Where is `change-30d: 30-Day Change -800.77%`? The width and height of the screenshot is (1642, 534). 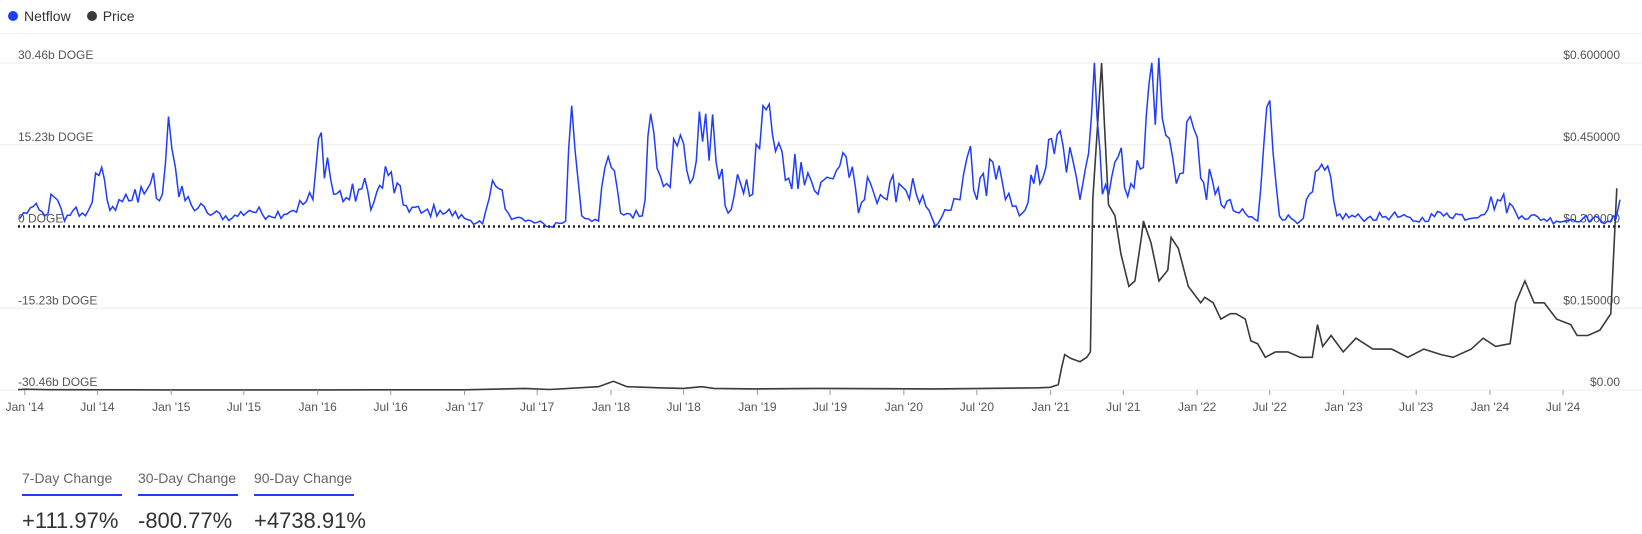 change-30d: 30-Day Change -800.77% is located at coordinates (188, 502).